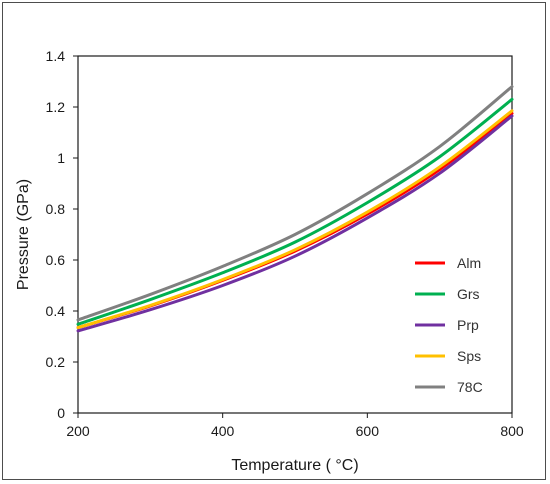  I want to click on legend-label: Sps, so click(469, 356).